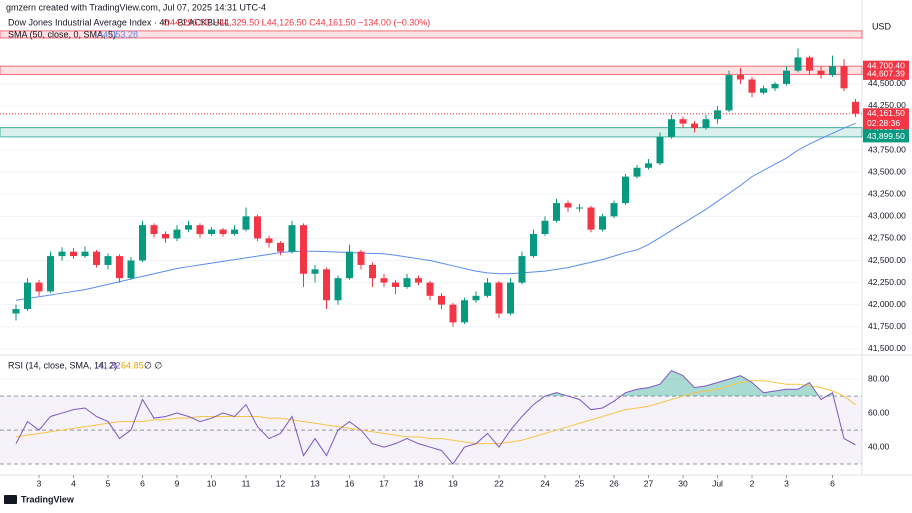  Describe the element at coordinates (879, 412) in the screenshot. I see `y-tick-label: 60.00` at that location.